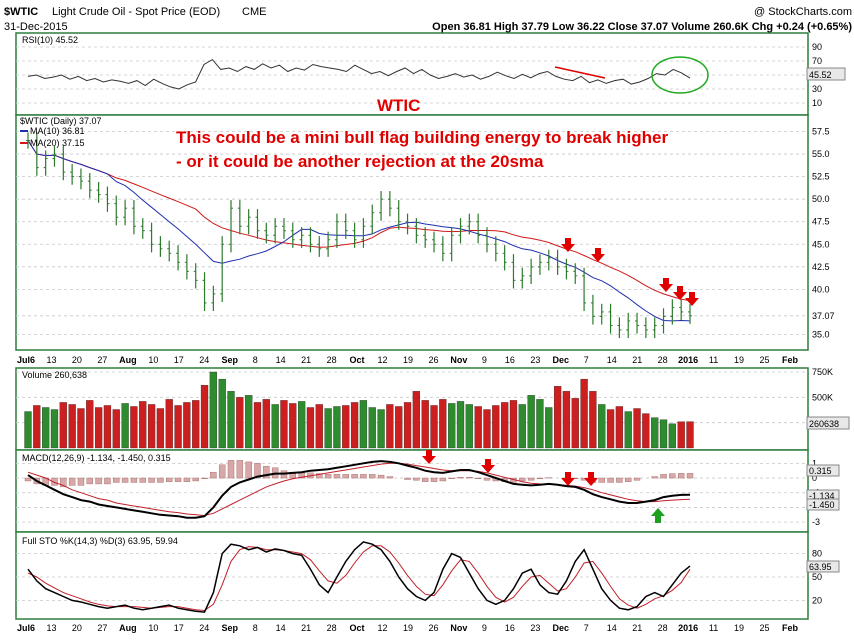 This screenshot has width=854, height=641. I want to click on x-axis-label: 14, so click(281, 628).